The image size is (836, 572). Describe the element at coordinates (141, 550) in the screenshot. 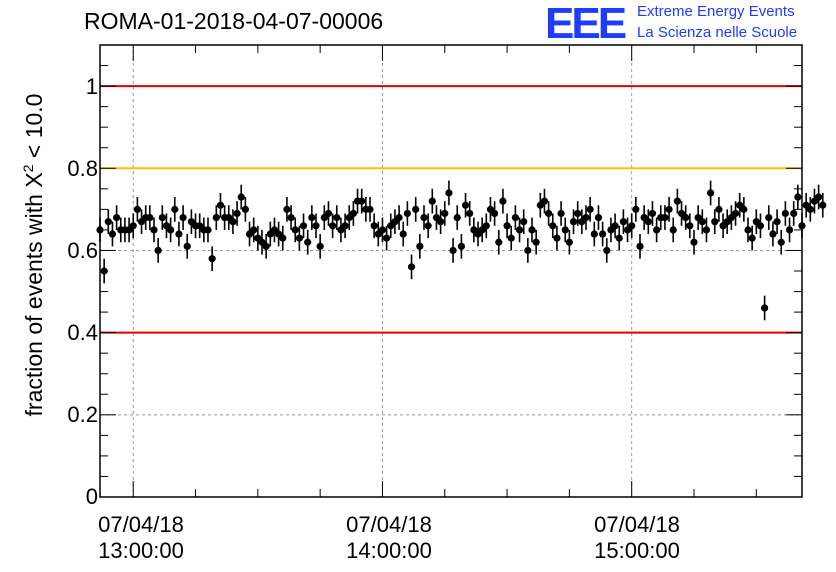

I see `x-tick-time: 13:00:00` at that location.